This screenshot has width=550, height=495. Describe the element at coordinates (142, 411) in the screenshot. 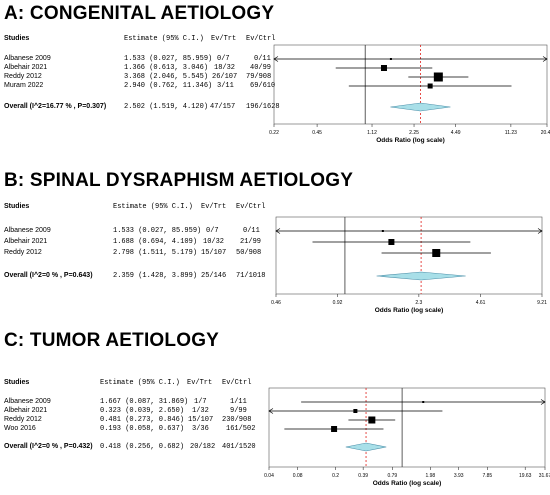

I see `study-estimate: 0.323 (0.039, 2.650)` at that location.